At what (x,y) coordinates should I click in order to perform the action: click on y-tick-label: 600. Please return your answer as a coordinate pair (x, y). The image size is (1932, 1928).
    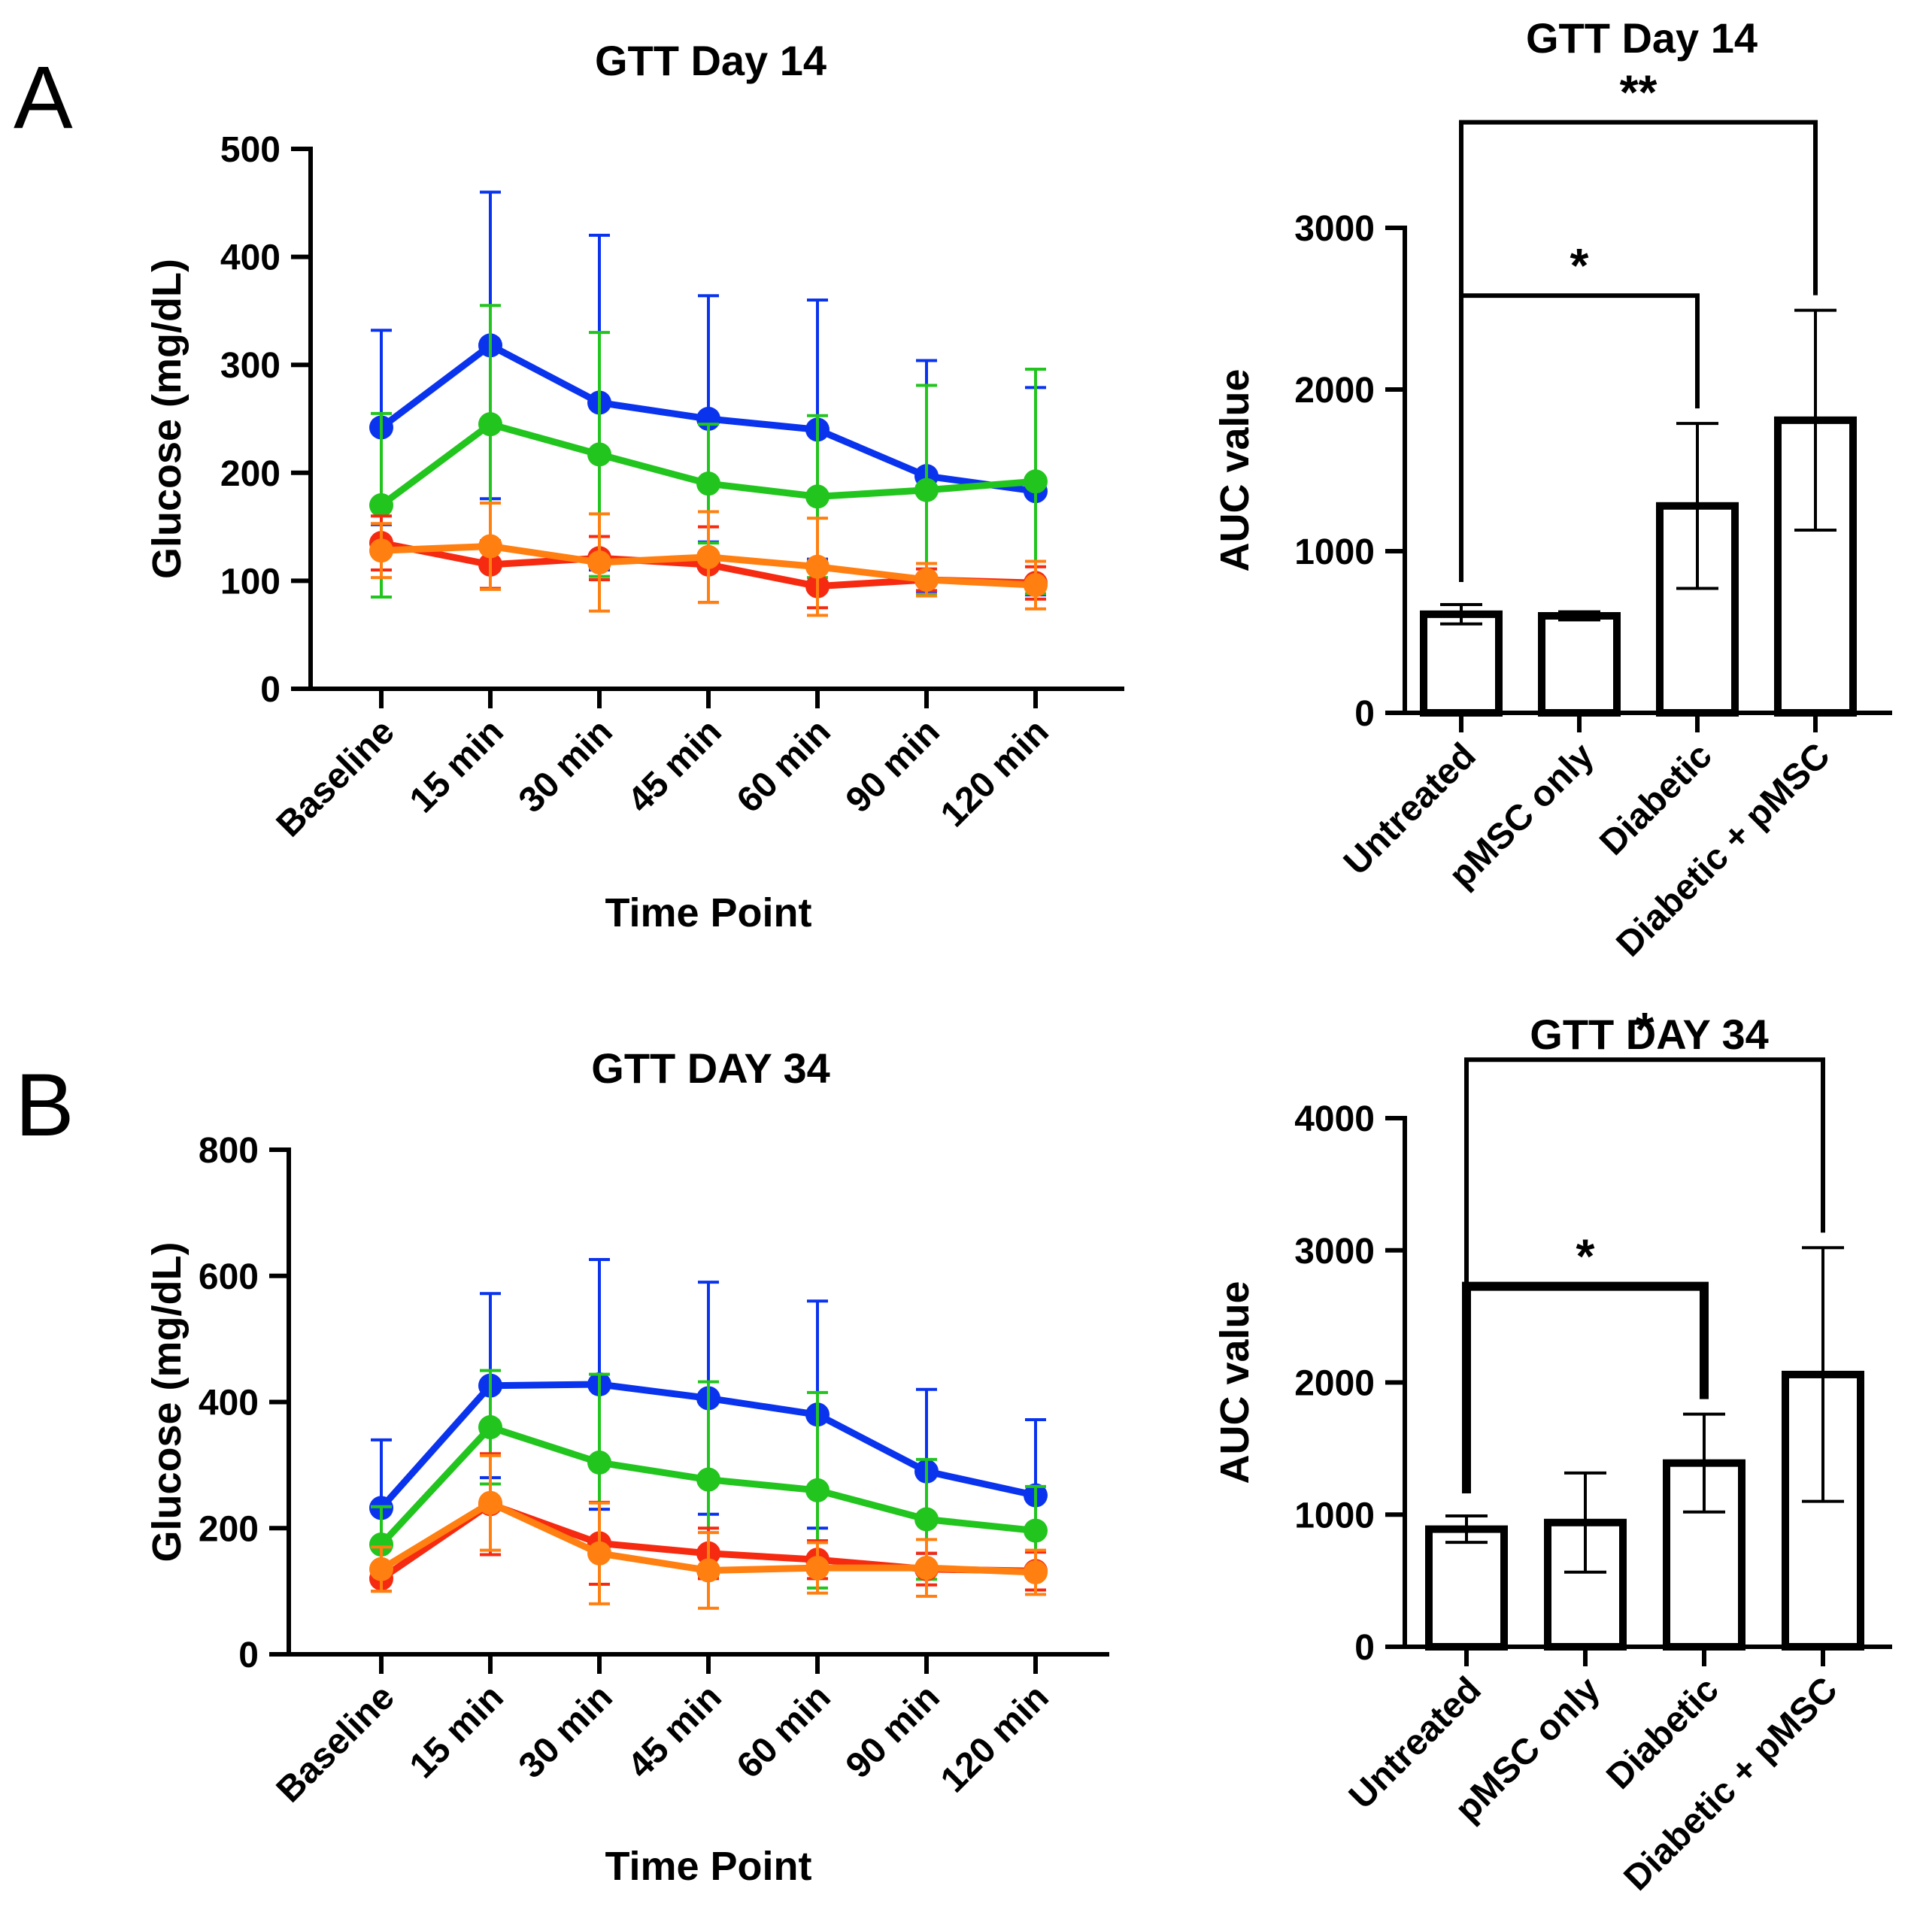
    Looking at the image, I should click on (229, 1277).